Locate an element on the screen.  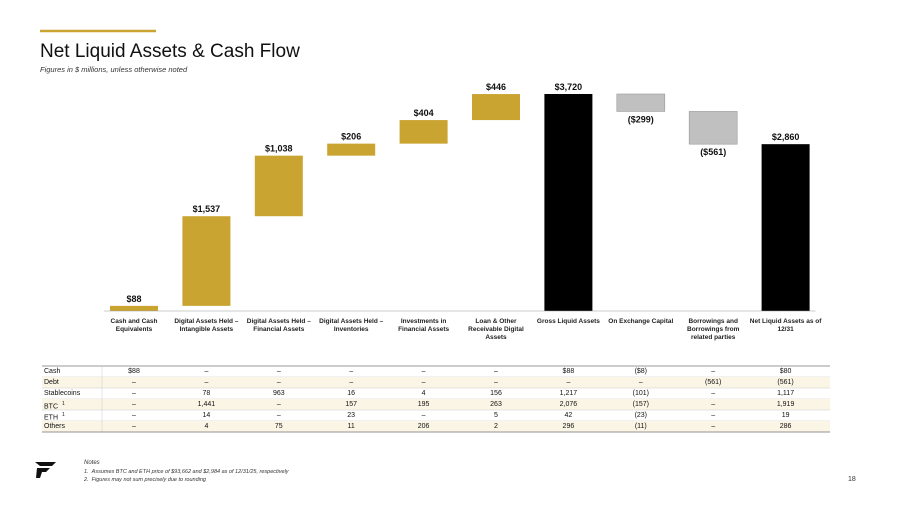
table-cell: 263 is located at coordinates (496, 404).